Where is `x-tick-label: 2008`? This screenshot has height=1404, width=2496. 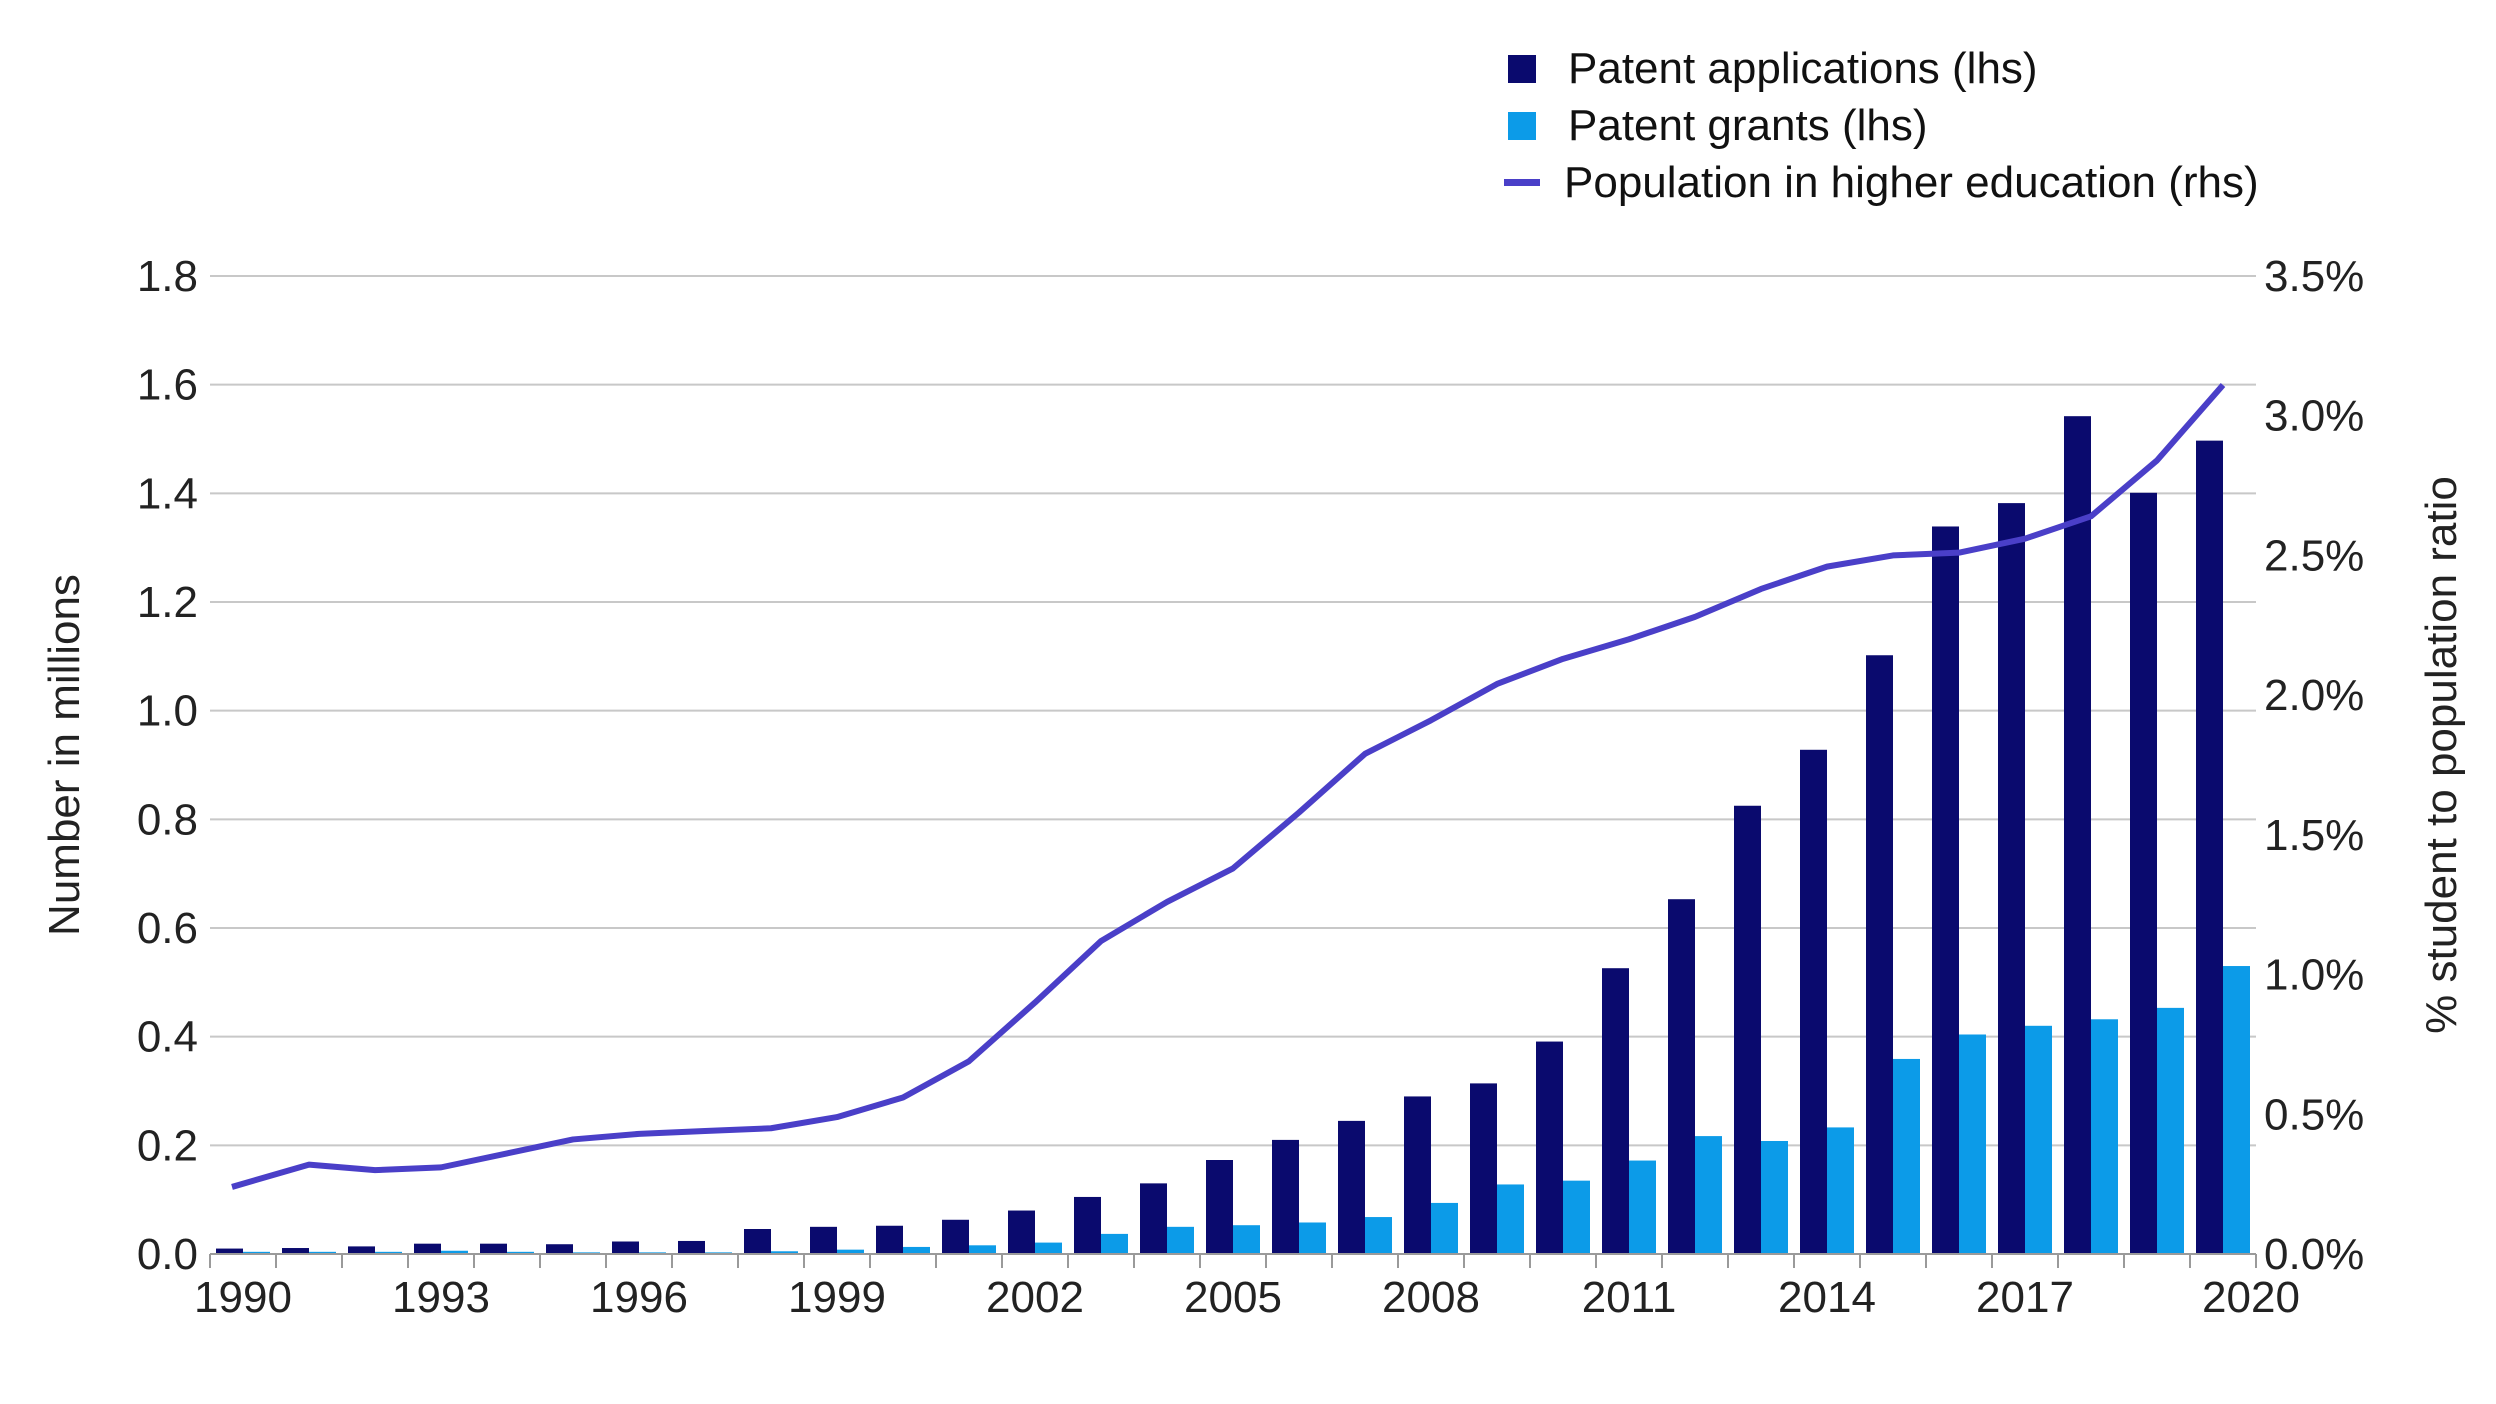
x-tick-label: 2008 is located at coordinates (1431, 1297).